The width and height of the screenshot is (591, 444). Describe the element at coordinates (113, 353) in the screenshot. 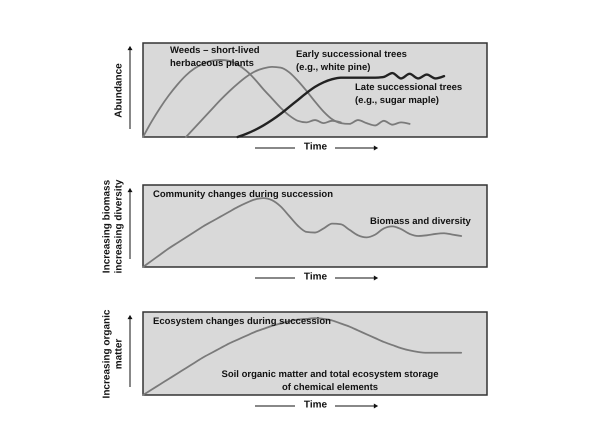

I see `y-axis-title: Increasing organic matter` at that location.